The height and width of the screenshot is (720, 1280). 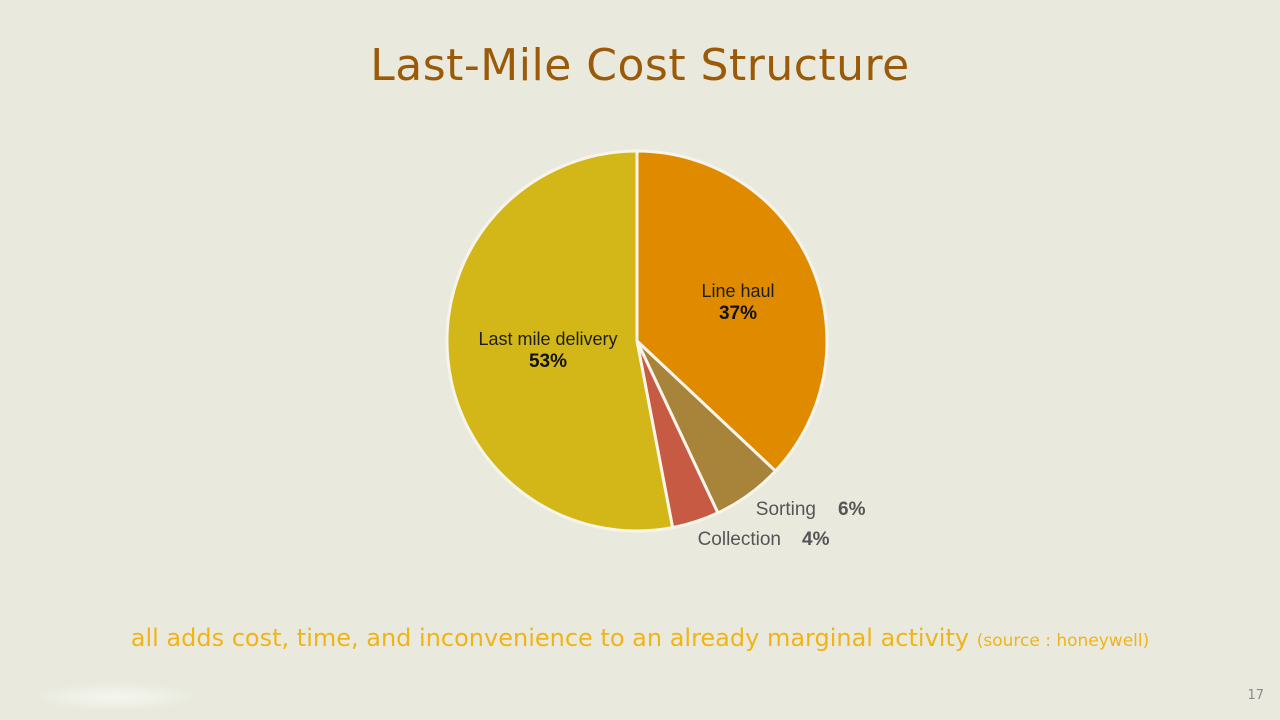 What do you see at coordinates (1255, 695) in the screenshot?
I see `page-number: 17` at bounding box center [1255, 695].